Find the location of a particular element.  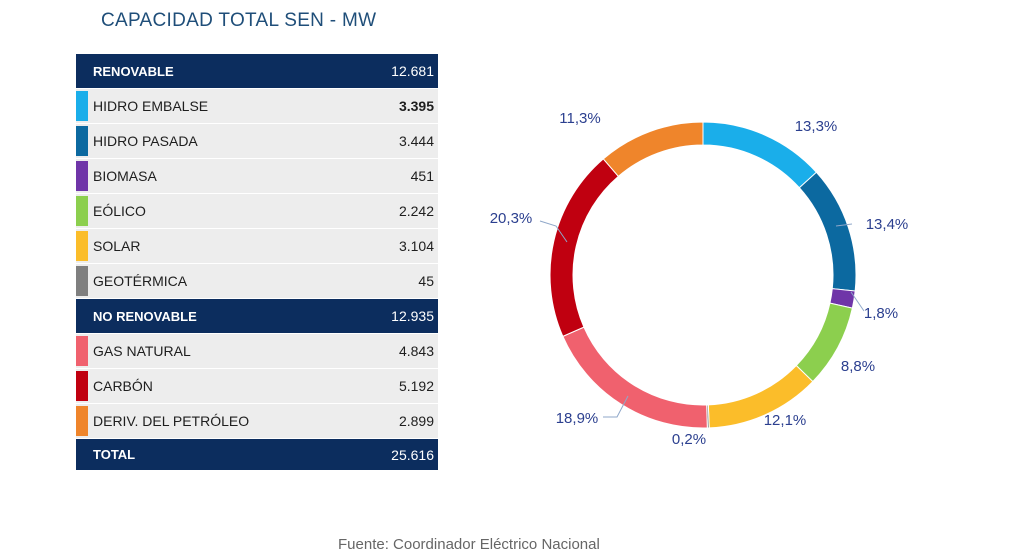

row-label: EÓLICO is located at coordinates (119, 211).